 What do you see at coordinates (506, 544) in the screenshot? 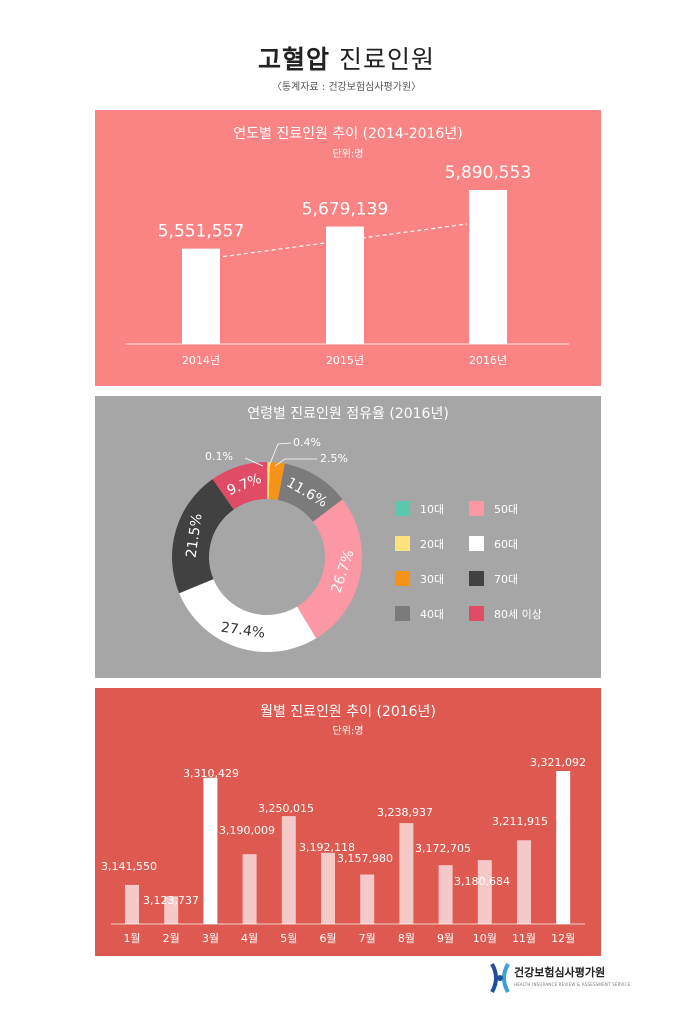
I see `age-legend-label: 60대` at bounding box center [506, 544].